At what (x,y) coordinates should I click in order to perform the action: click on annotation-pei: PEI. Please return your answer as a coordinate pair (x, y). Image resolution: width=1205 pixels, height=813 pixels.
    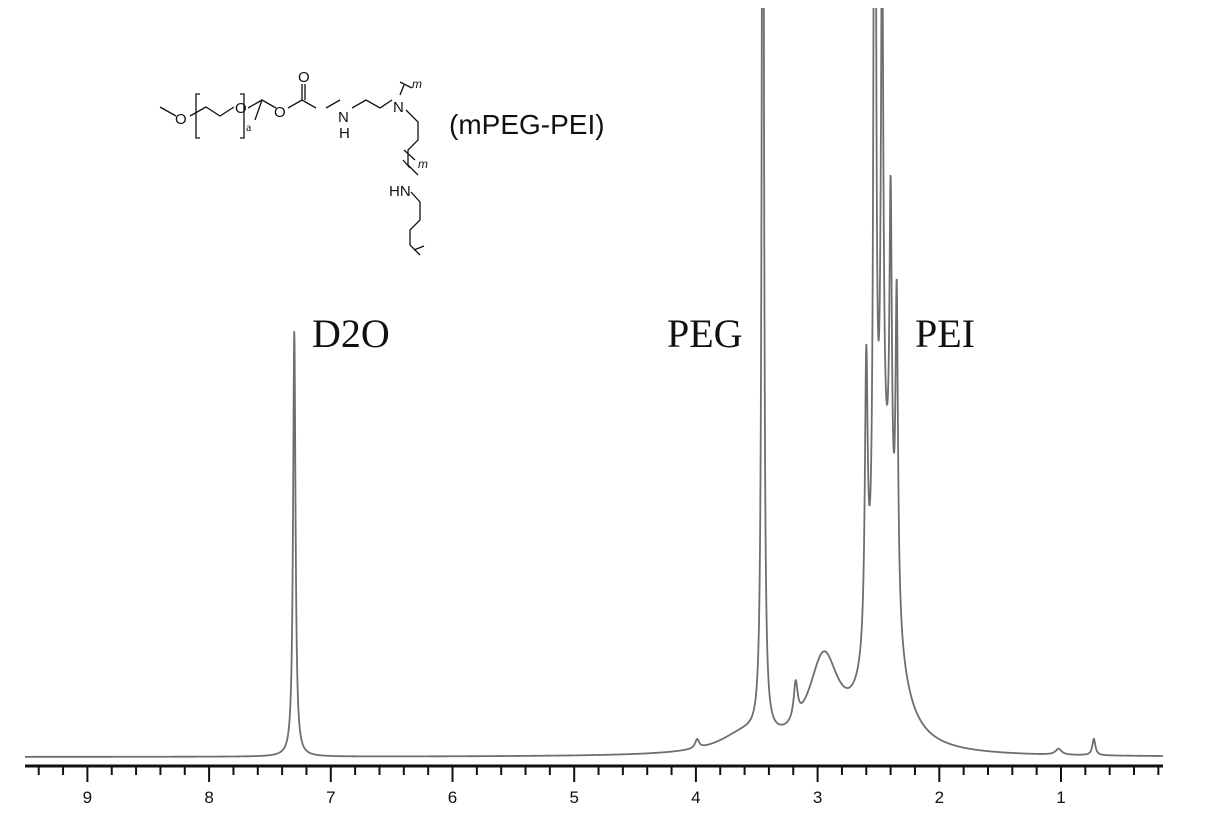
    Looking at the image, I should click on (945, 333).